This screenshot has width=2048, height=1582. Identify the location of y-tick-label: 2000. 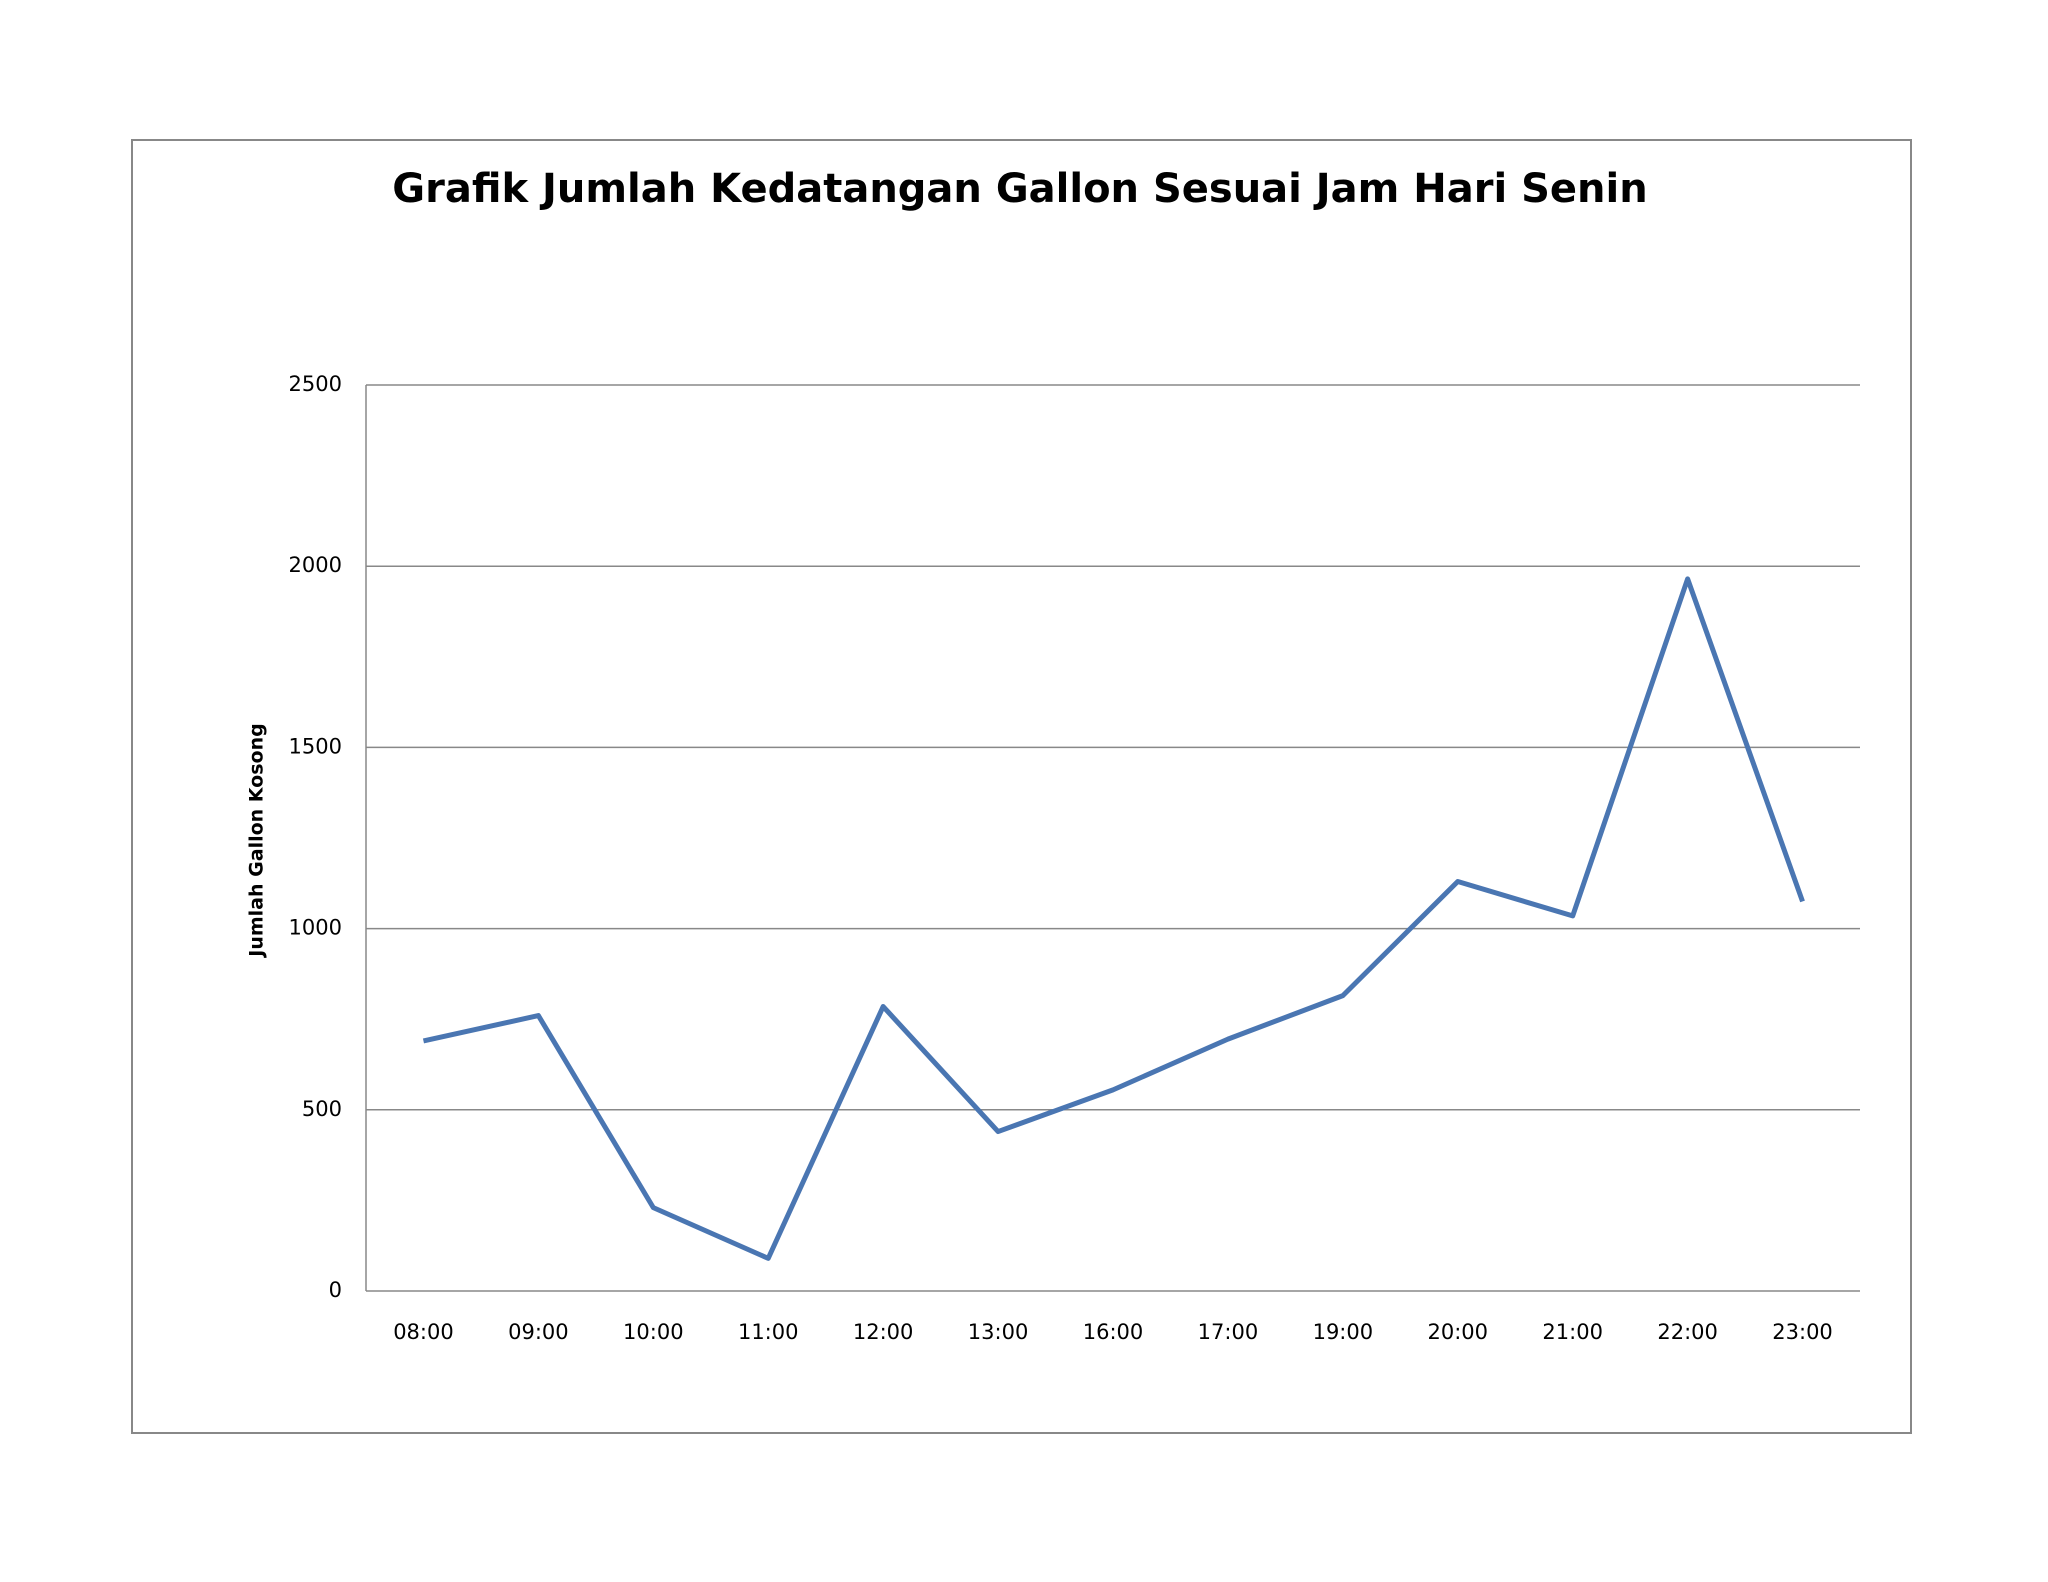
(315, 565).